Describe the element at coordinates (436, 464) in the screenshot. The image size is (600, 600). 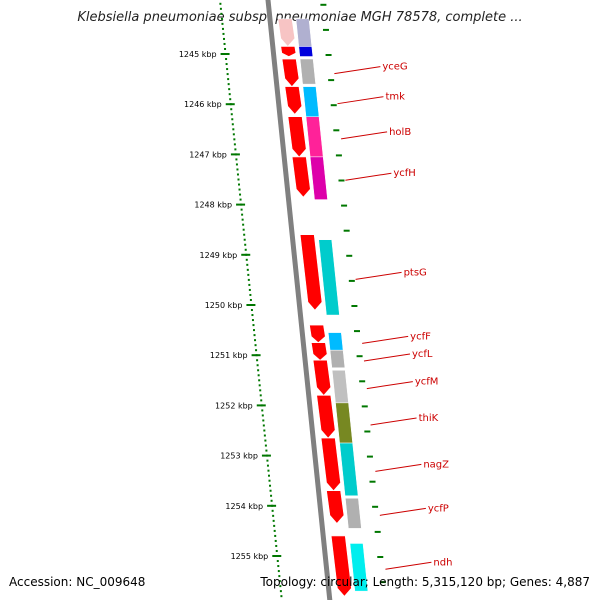
I see `gene-label-nagZ: nagZ` at that location.